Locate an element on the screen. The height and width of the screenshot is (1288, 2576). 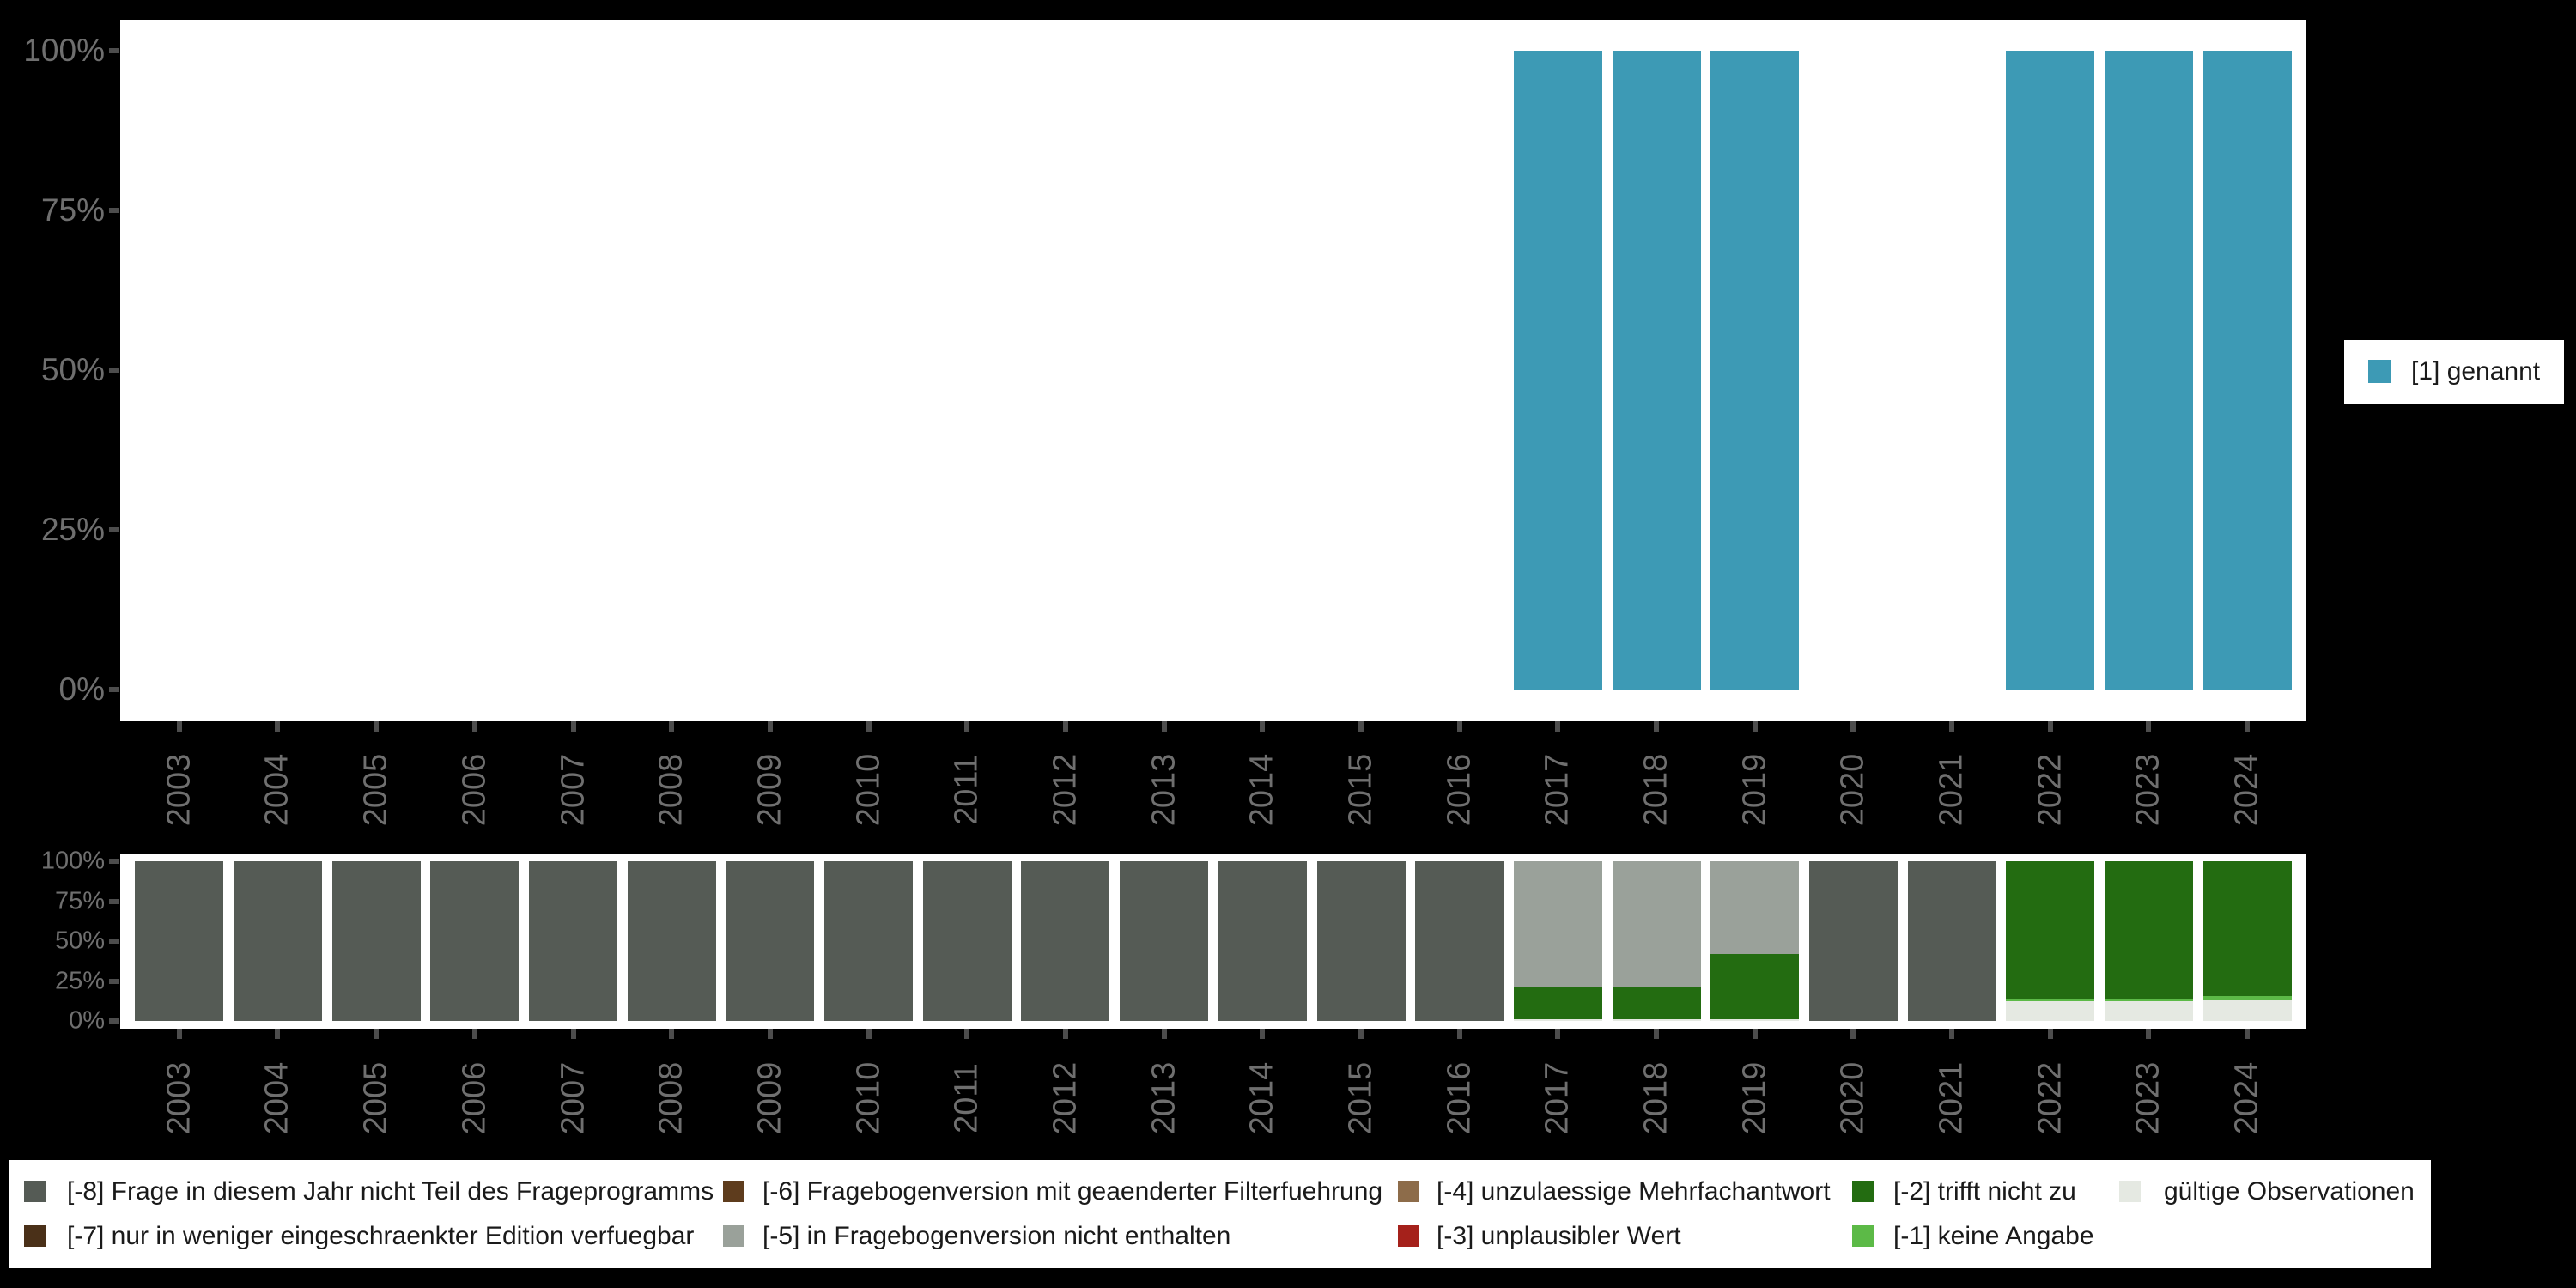
x-axis-label-2004: 2004 is located at coordinates (276, 790).